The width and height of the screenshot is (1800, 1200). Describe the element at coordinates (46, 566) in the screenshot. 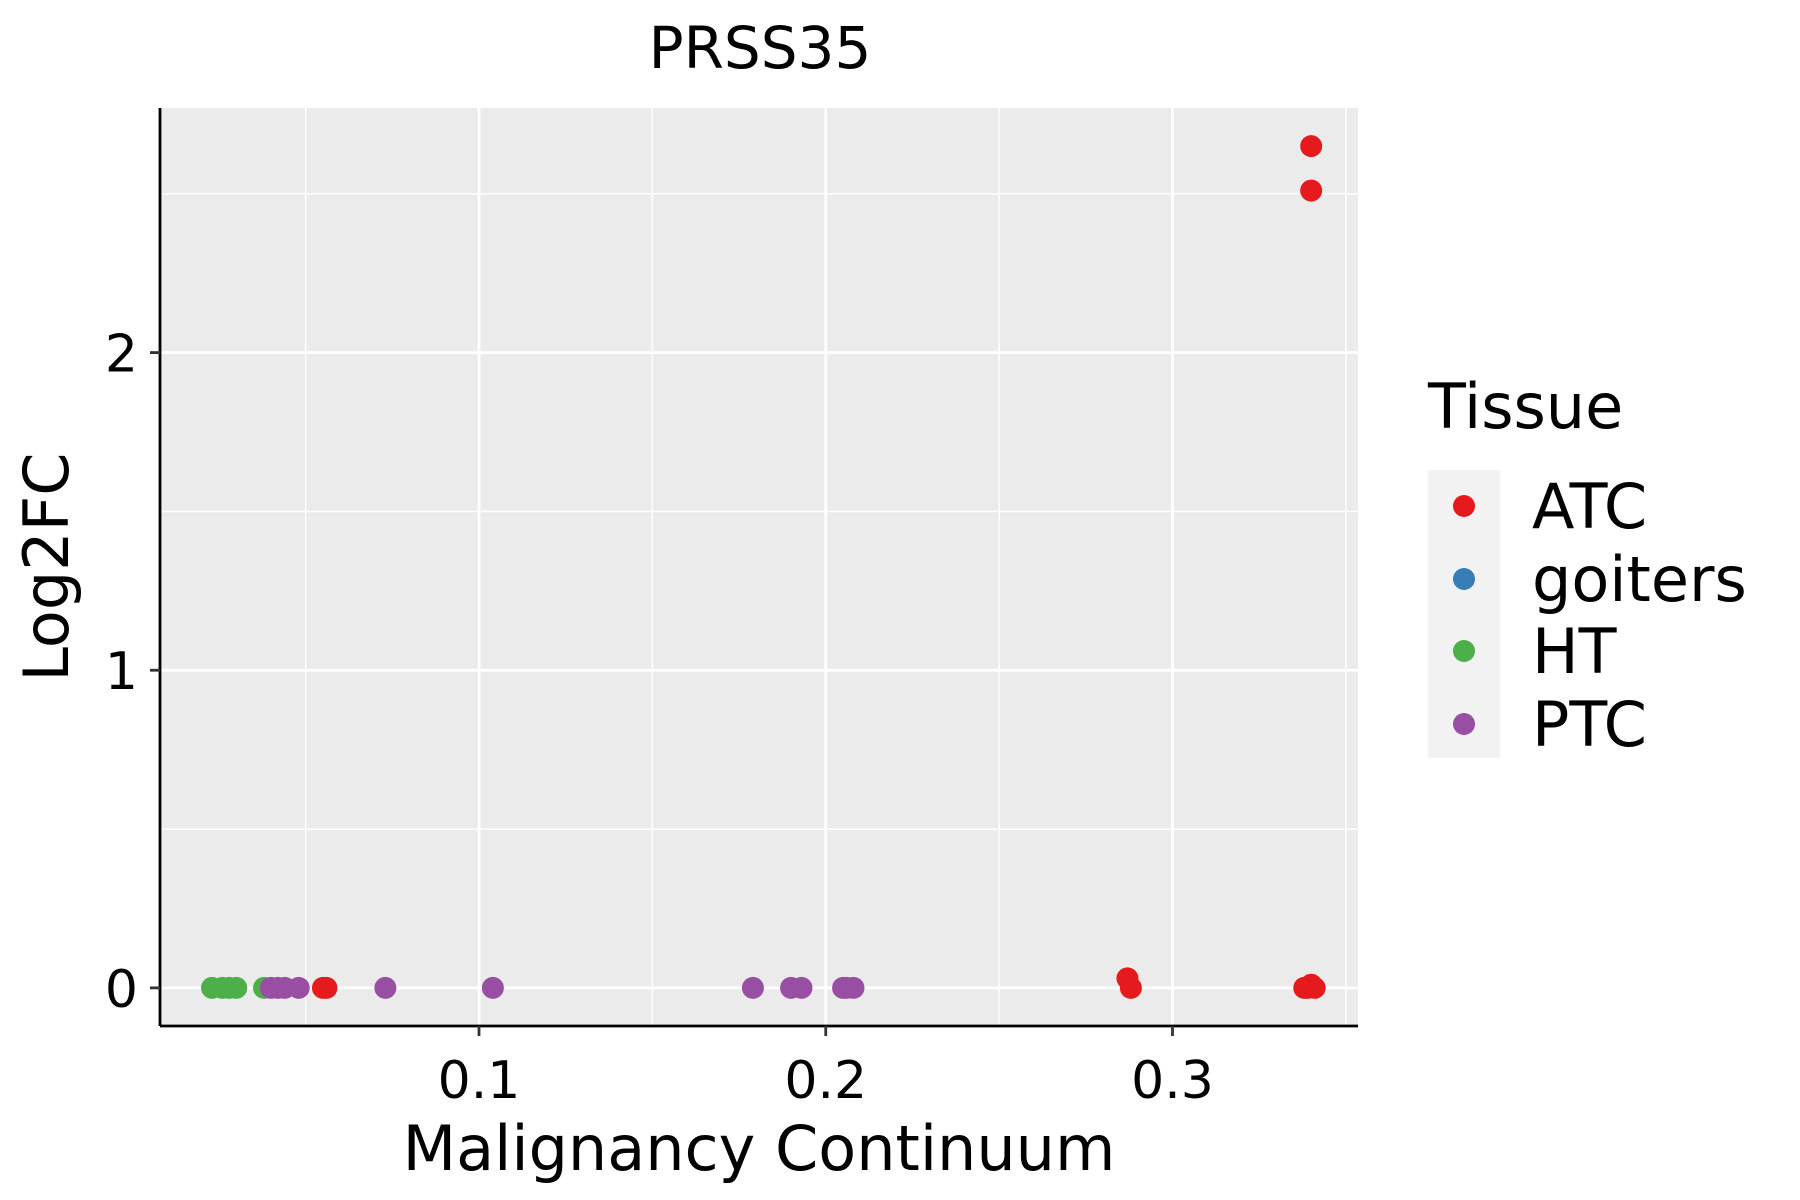

I see `y-axis-title: Log2FC` at that location.